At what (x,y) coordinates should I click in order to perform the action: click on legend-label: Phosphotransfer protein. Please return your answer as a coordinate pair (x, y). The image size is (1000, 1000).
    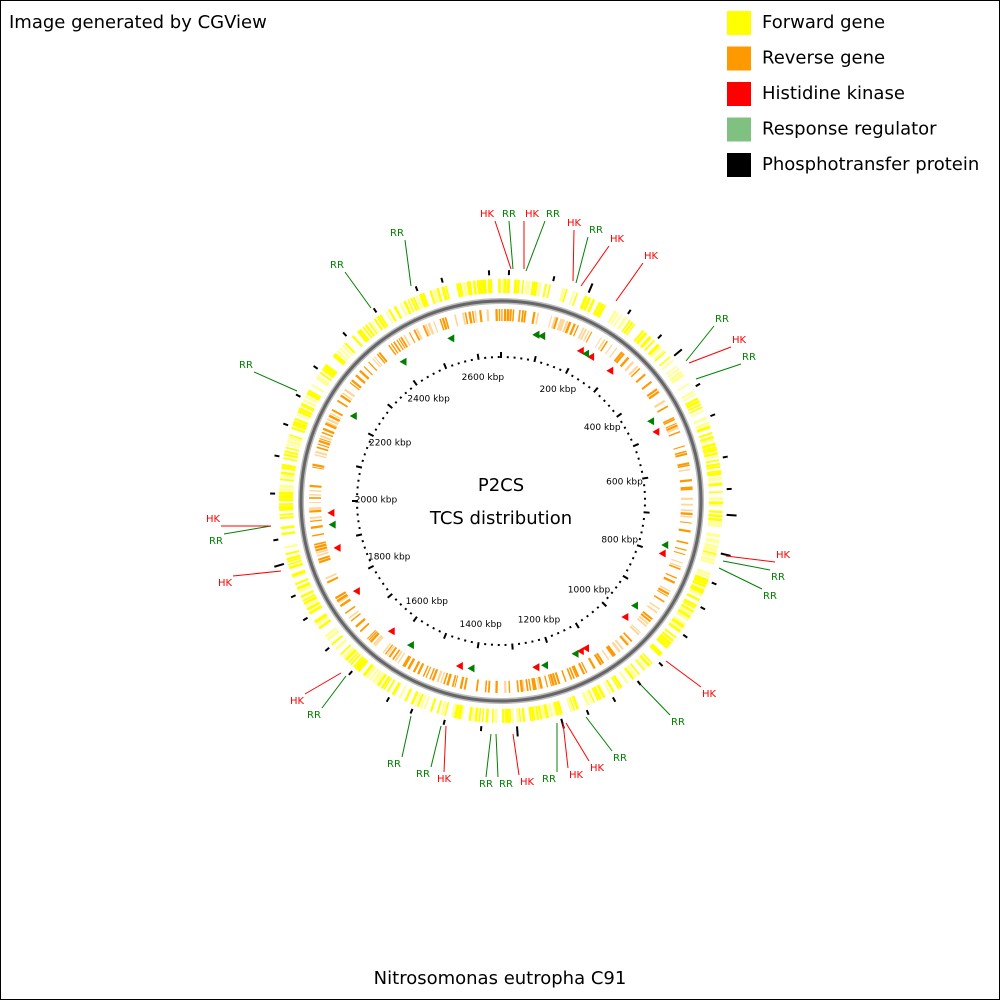
    Looking at the image, I should click on (870, 164).